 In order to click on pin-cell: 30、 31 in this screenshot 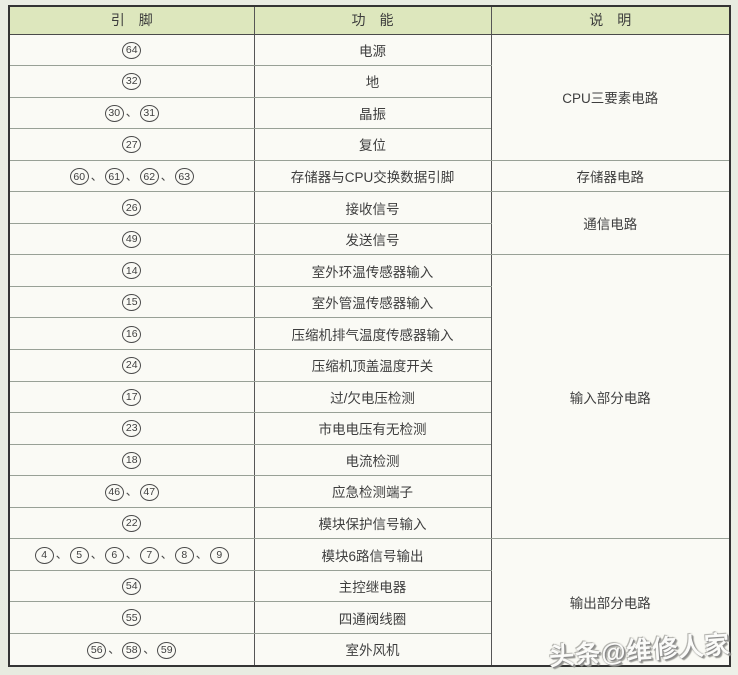, I will do `click(131, 113)`.